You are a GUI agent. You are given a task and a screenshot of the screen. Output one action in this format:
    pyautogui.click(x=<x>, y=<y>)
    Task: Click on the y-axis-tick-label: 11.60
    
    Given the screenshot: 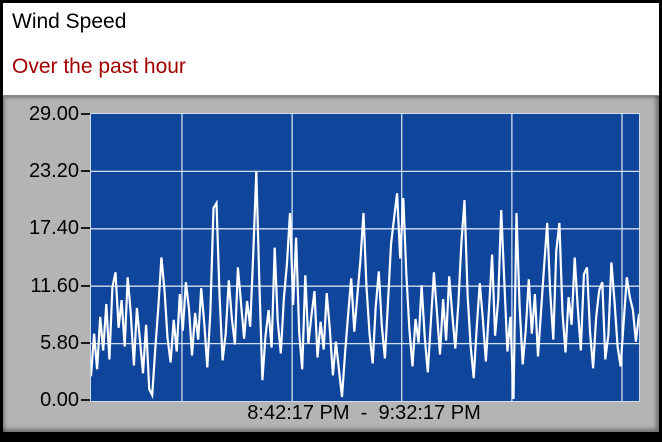 What is the action you would take?
    pyautogui.click(x=54, y=286)
    